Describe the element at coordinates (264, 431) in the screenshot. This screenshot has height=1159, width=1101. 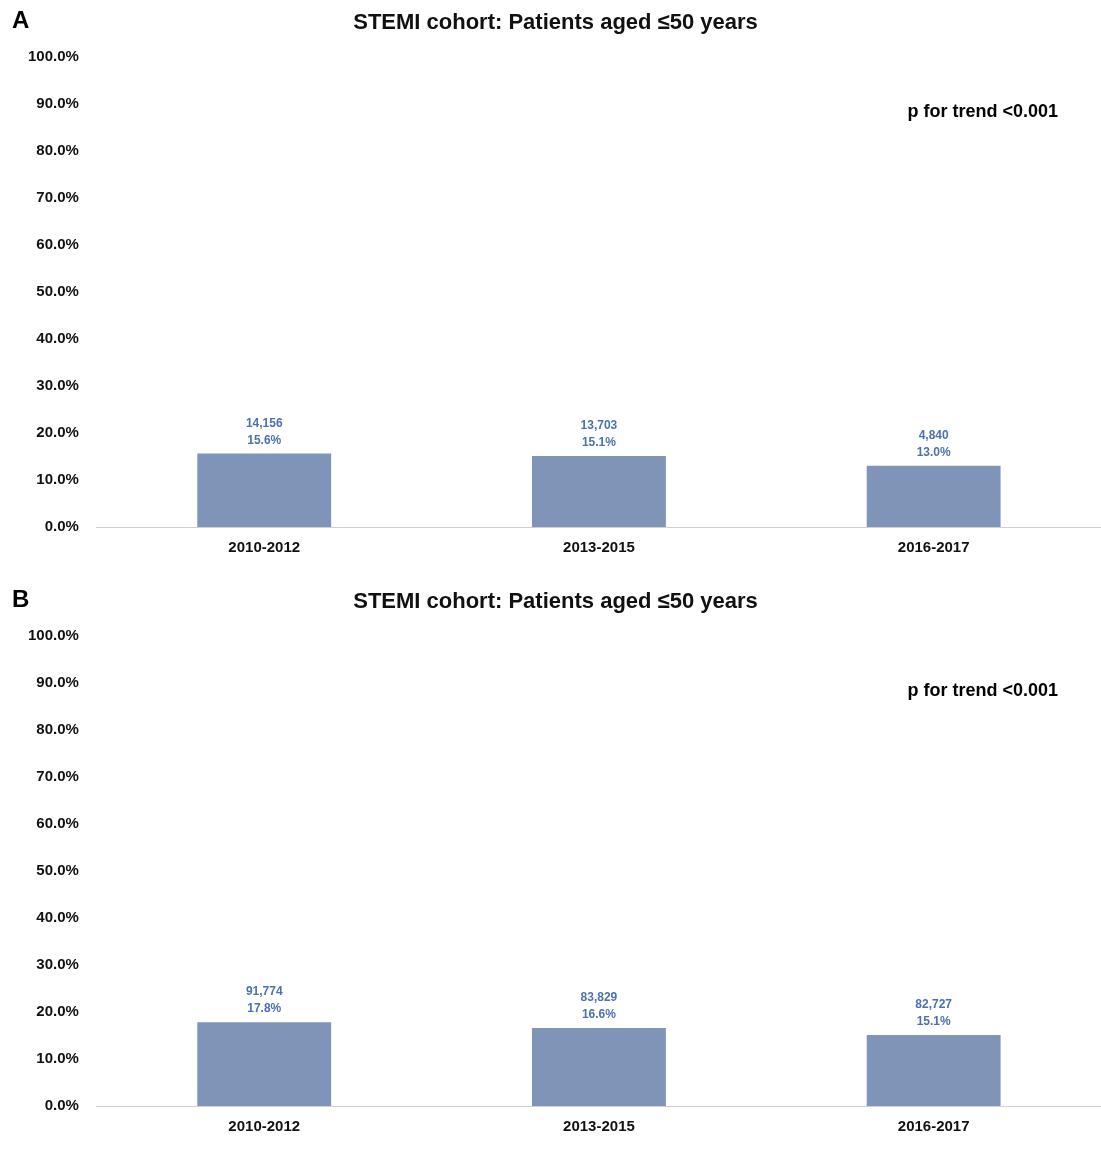
I see `data-label: 14,156 15.6%` at that location.